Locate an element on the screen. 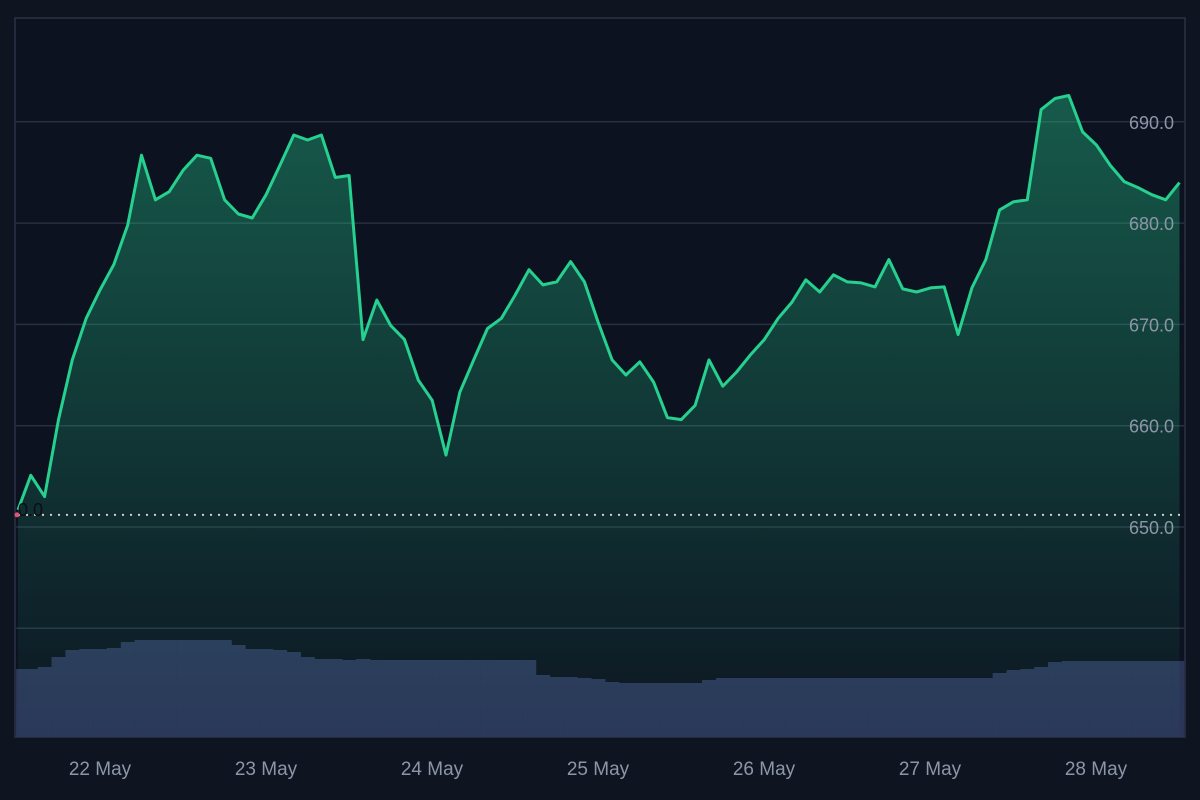 The height and width of the screenshot is (800, 1200). x-tick-label: 24 May is located at coordinates (432, 769).